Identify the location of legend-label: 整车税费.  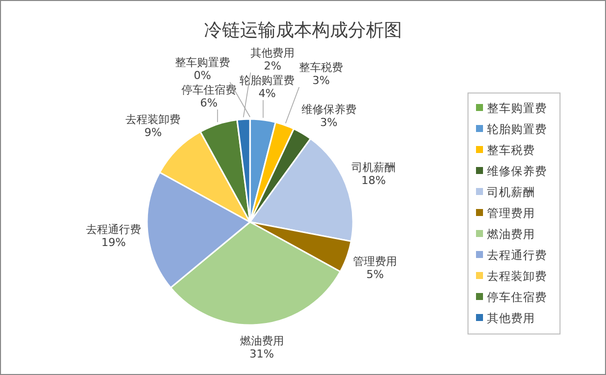
(511, 150).